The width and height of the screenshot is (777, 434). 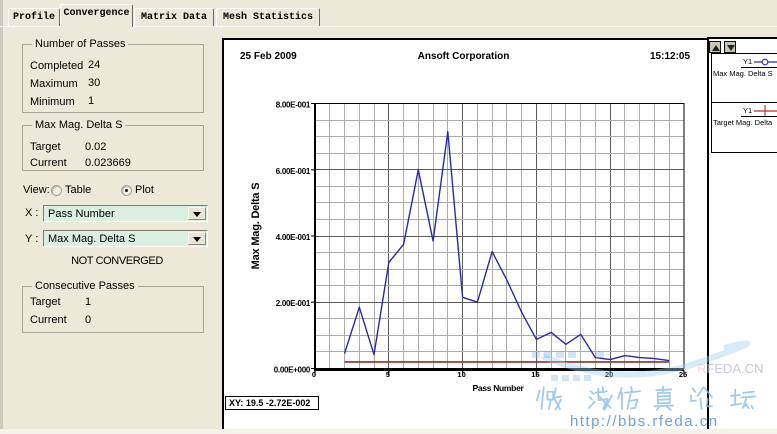 What do you see at coordinates (293, 303) in the screenshot?
I see `svg-text: 2.00E-001` at bounding box center [293, 303].